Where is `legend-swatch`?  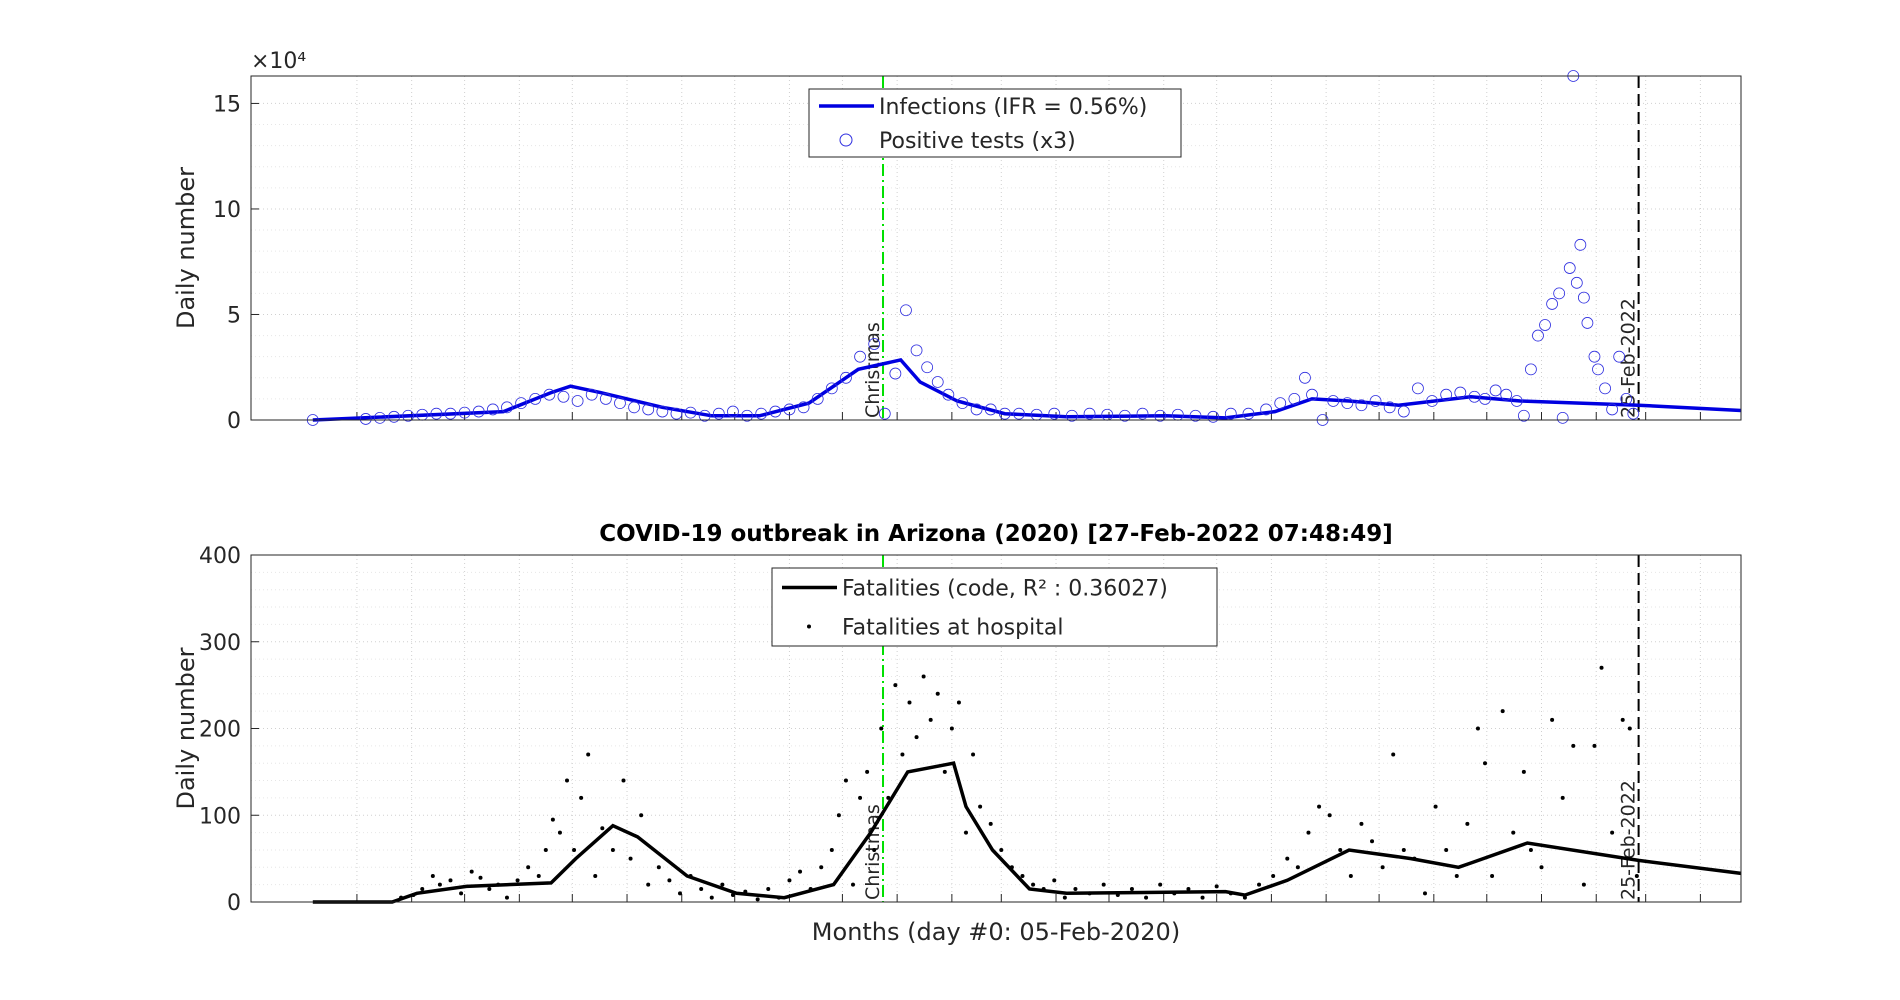 legend-swatch is located at coordinates (809, 626).